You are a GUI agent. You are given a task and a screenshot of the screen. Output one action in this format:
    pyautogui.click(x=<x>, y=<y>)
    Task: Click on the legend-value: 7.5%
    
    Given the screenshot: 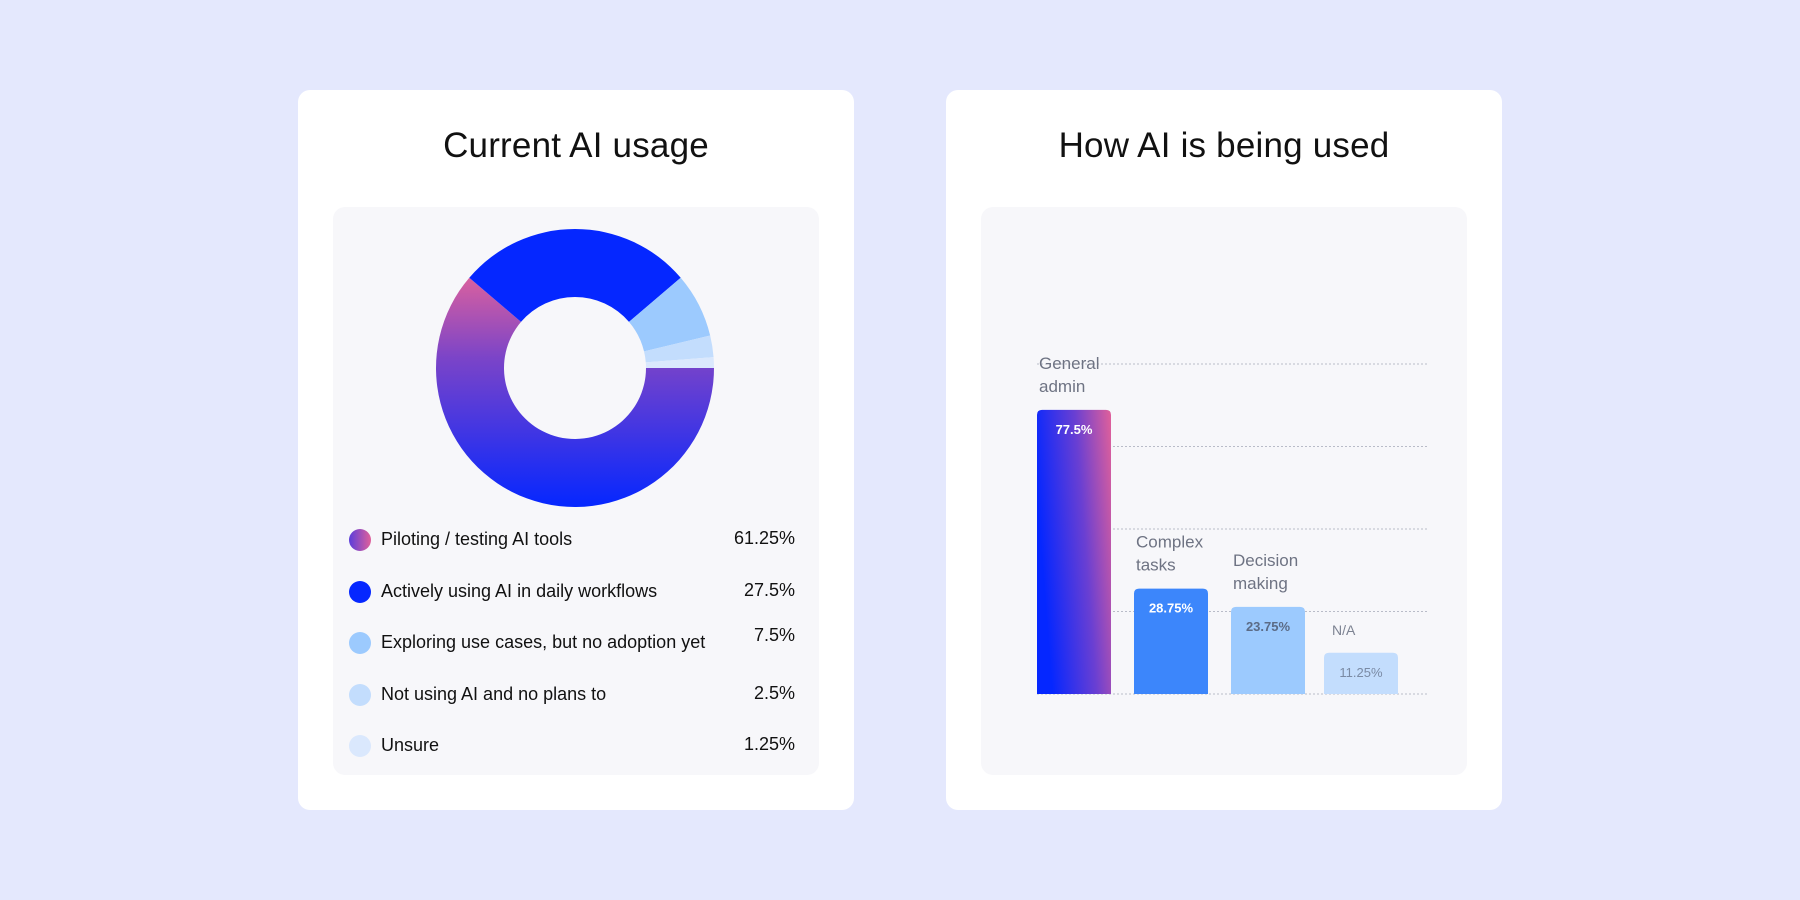 What is the action you would take?
    pyautogui.click(x=774, y=635)
    